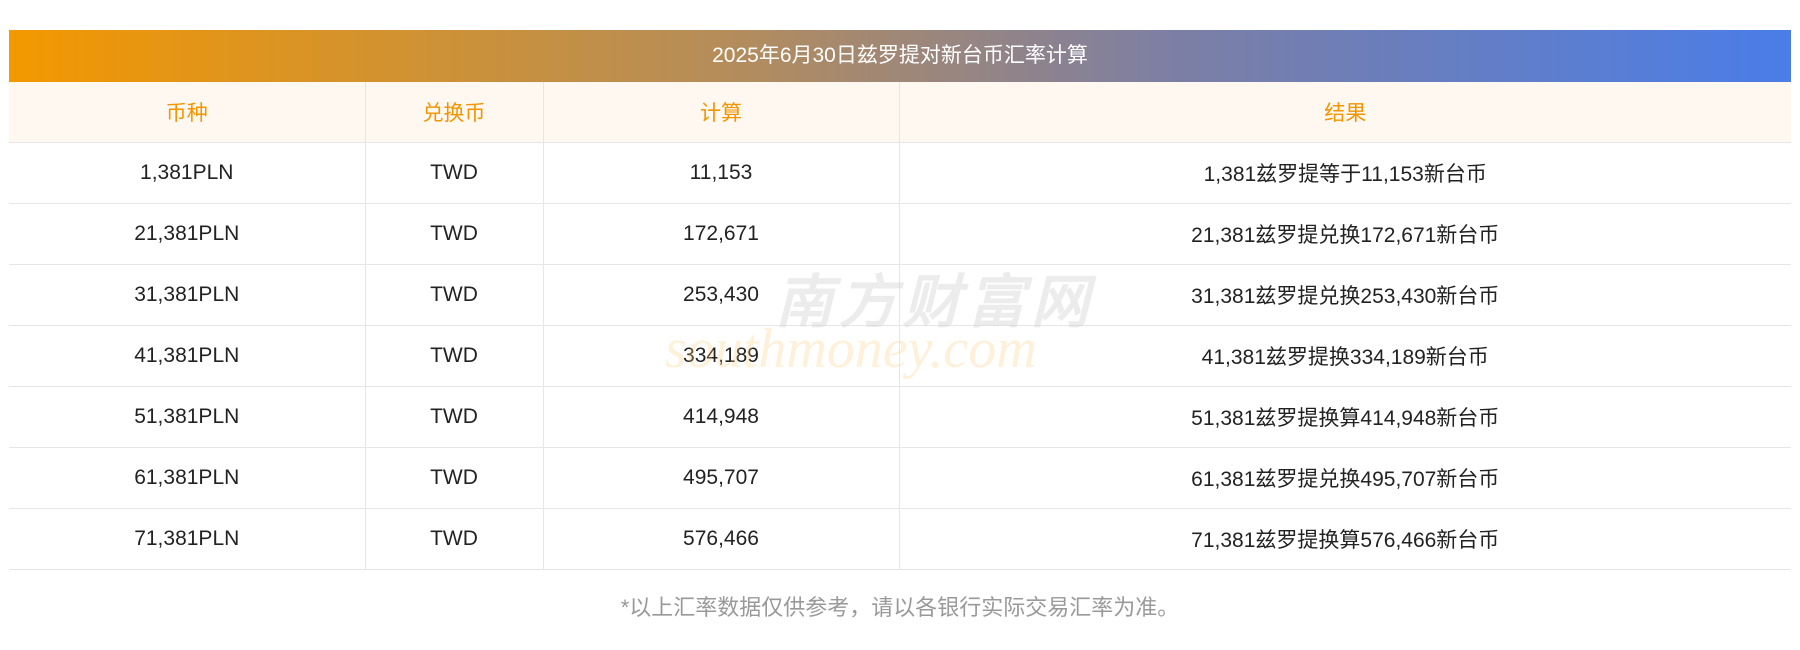  I want to click on table-row: 21,381PLN TWD 172,671 21,381兹罗提兑换172,671新台币, so click(900, 234).